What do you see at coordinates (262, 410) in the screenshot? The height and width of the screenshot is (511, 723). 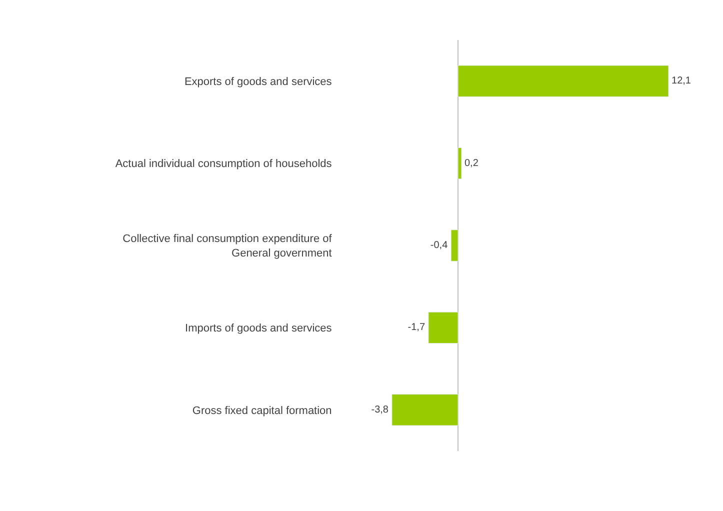 I see `y-tick-label: Gross fixed capital formation` at bounding box center [262, 410].